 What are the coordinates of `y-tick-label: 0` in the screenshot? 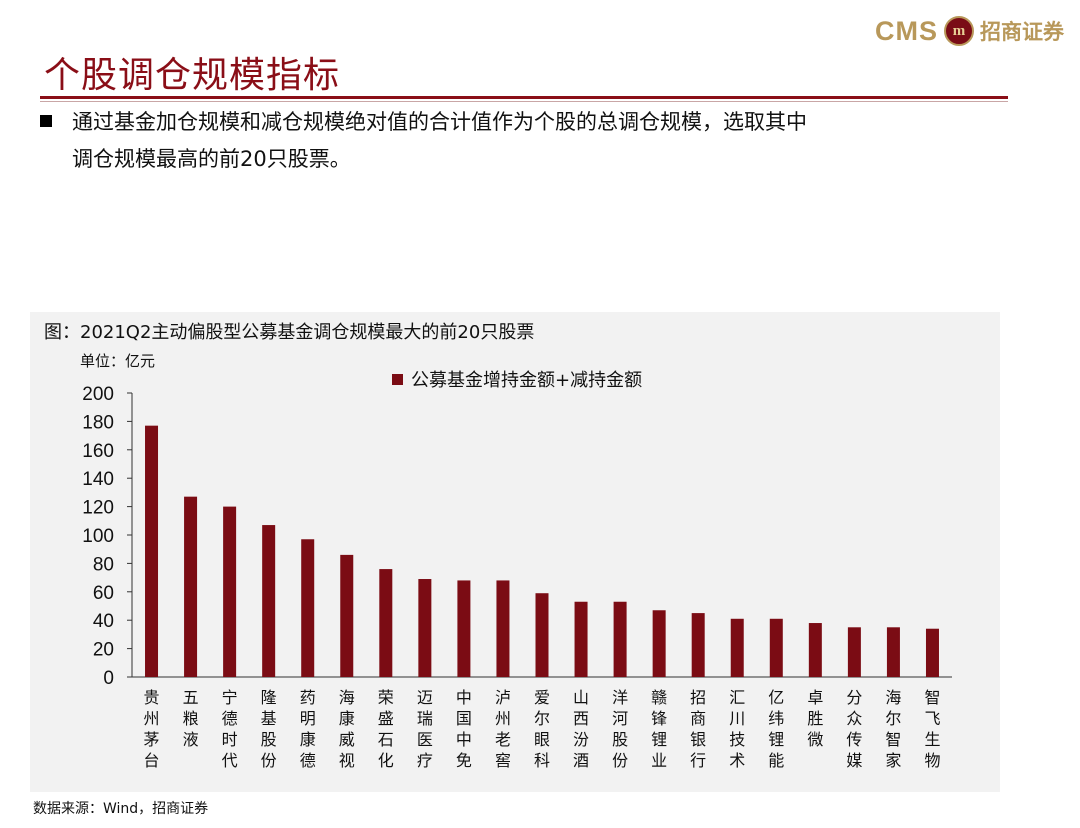 It's located at (108, 678).